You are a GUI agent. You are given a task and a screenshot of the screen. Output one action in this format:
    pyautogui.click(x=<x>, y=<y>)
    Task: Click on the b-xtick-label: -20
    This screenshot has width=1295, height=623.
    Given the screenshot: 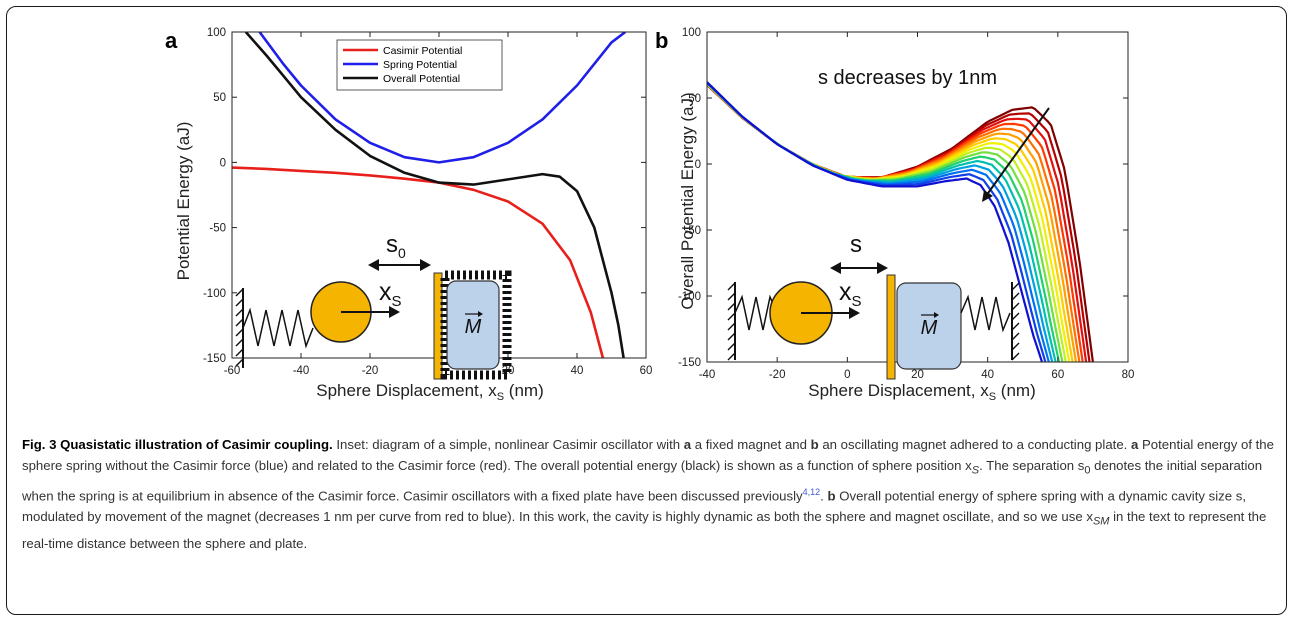 What is the action you would take?
    pyautogui.click(x=777, y=375)
    